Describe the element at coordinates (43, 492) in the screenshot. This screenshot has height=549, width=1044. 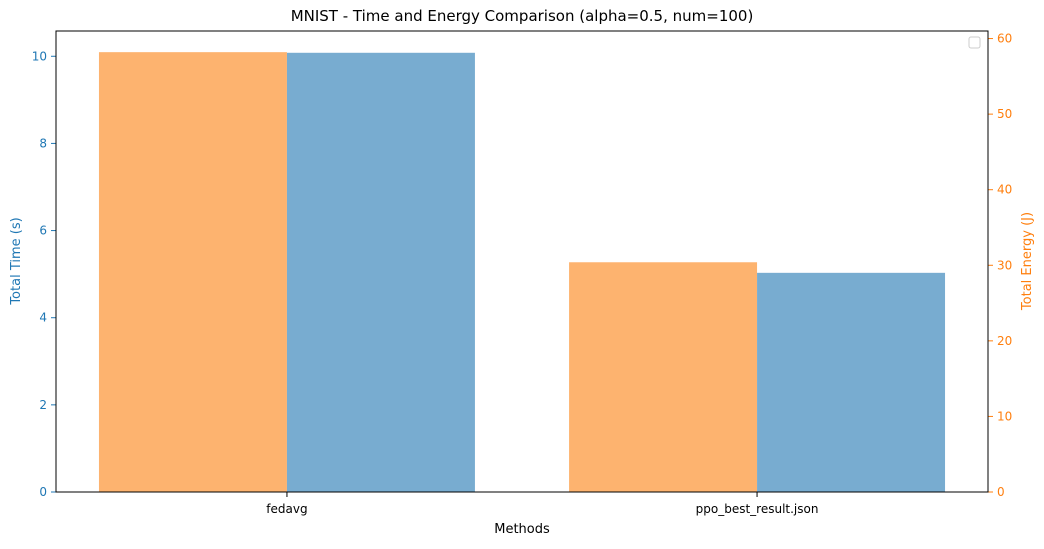
I see `left-y-tick-label: 0` at that location.